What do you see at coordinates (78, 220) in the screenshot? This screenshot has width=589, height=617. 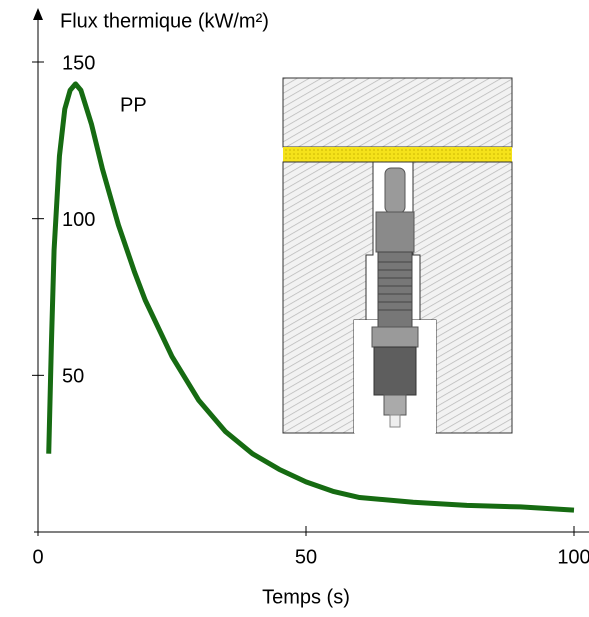 I see `y-tick-label: 100` at bounding box center [78, 220].